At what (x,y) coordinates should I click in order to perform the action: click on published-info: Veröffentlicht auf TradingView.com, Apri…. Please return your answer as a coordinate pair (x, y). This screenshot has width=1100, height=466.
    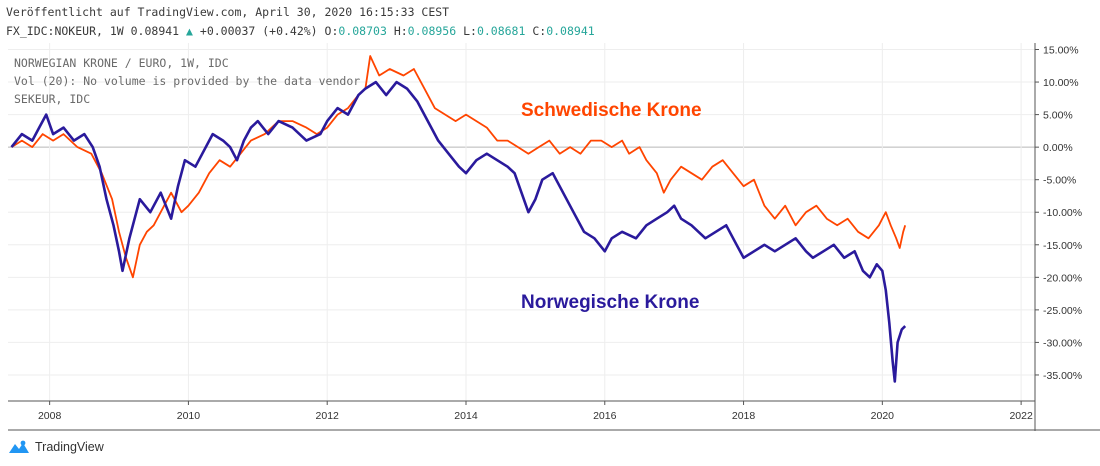
    Looking at the image, I should click on (228, 12).